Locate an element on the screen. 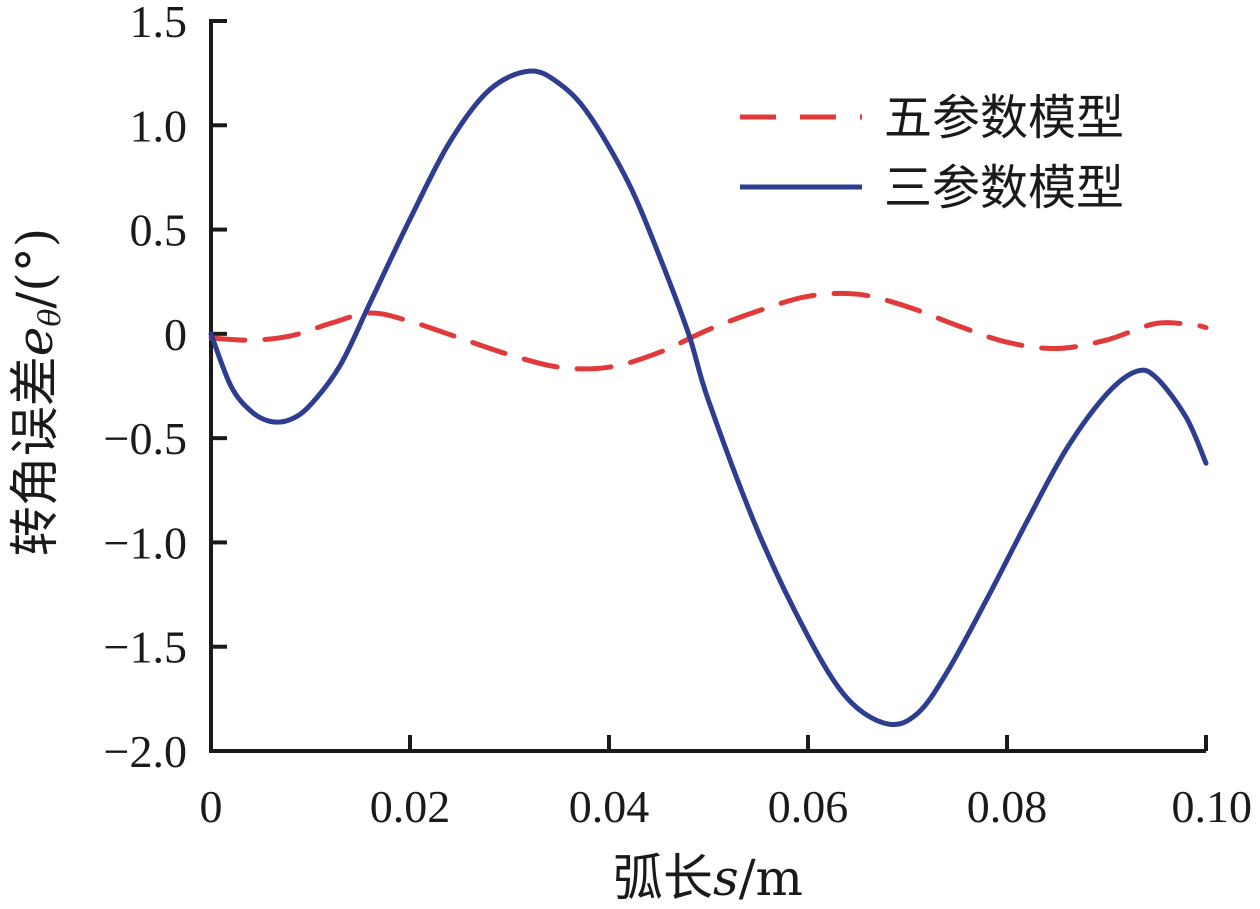  y-axis-title-var: e is located at coordinates (35, 342).